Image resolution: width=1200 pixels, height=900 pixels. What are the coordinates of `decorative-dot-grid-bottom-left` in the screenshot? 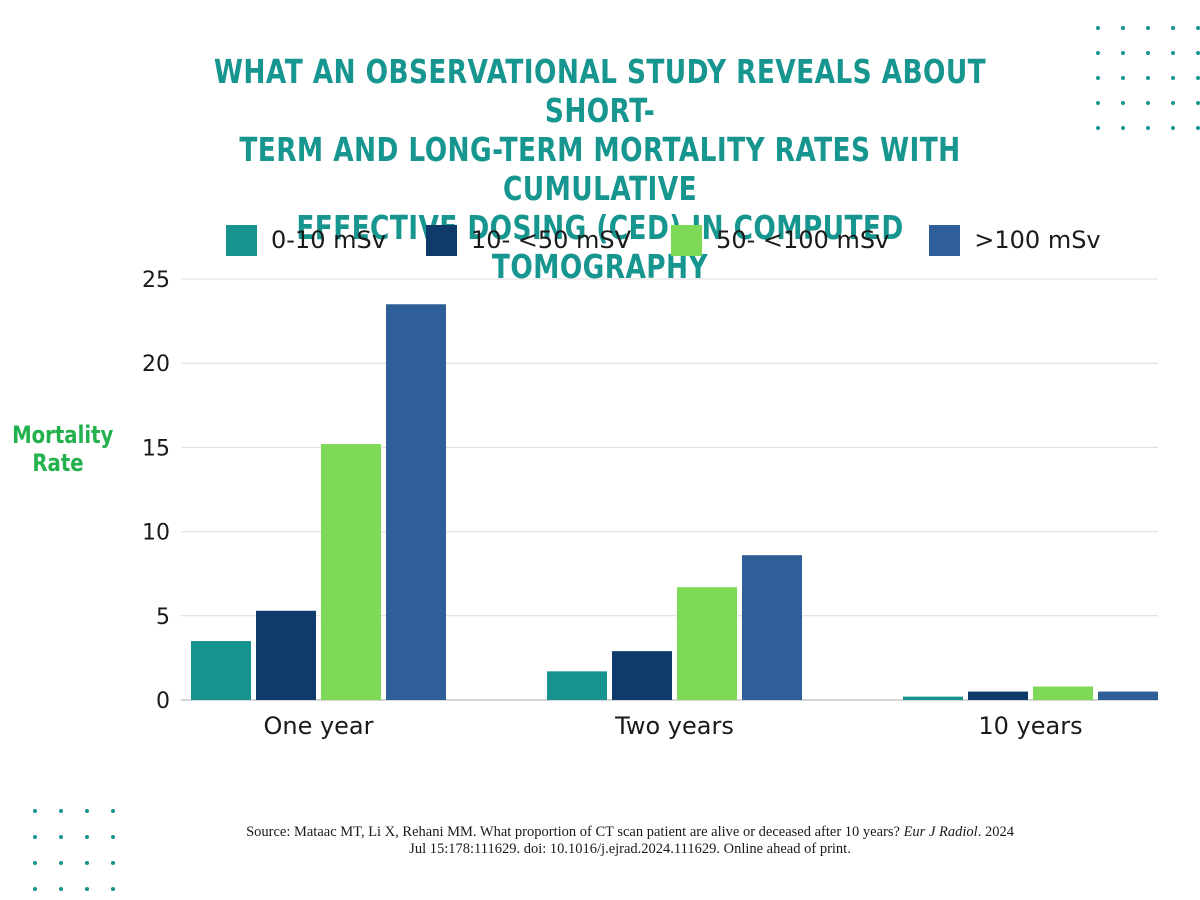 It's located at (74, 850).